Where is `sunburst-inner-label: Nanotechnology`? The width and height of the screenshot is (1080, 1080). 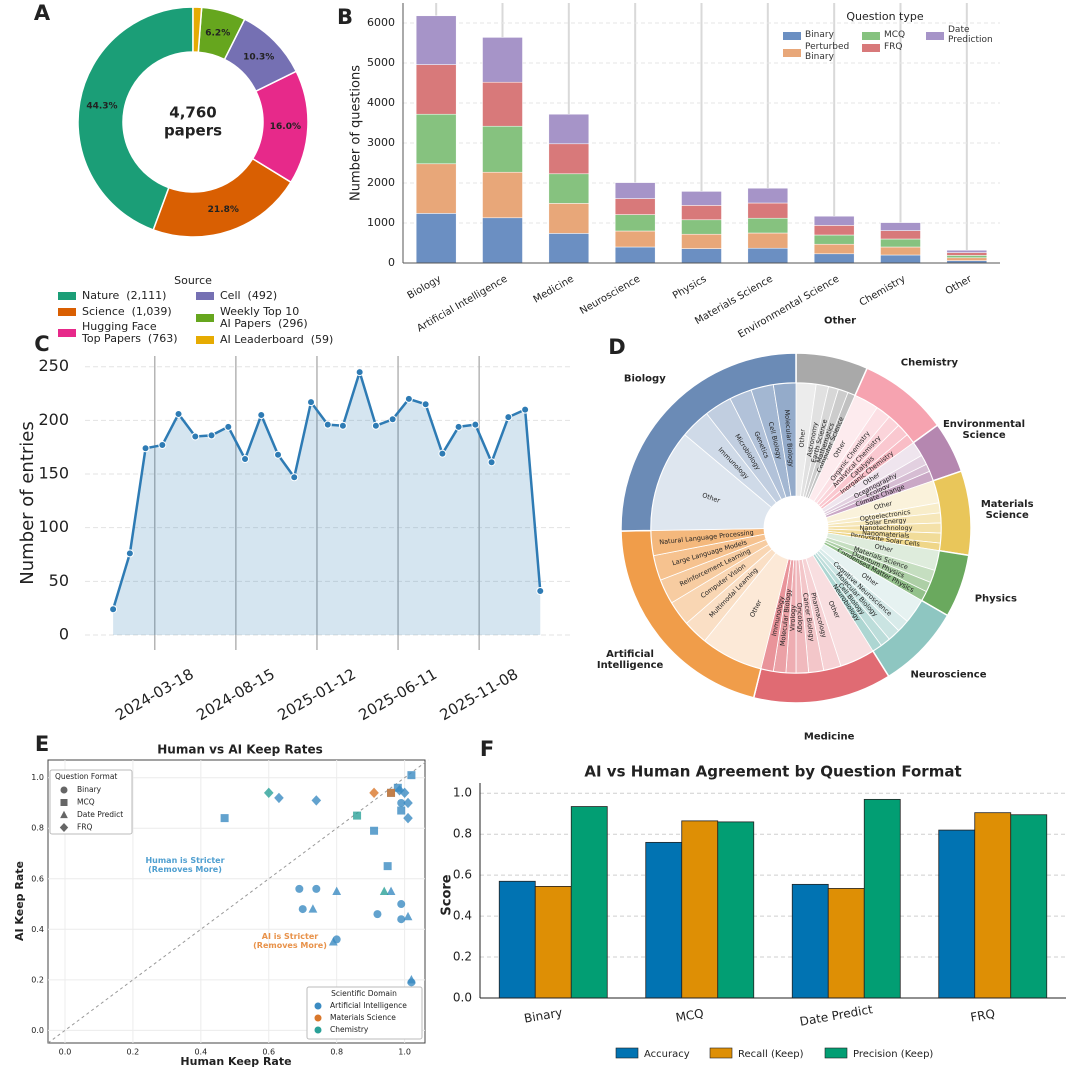 sunburst-inner-label: Nanotechnology is located at coordinates (885, 528).